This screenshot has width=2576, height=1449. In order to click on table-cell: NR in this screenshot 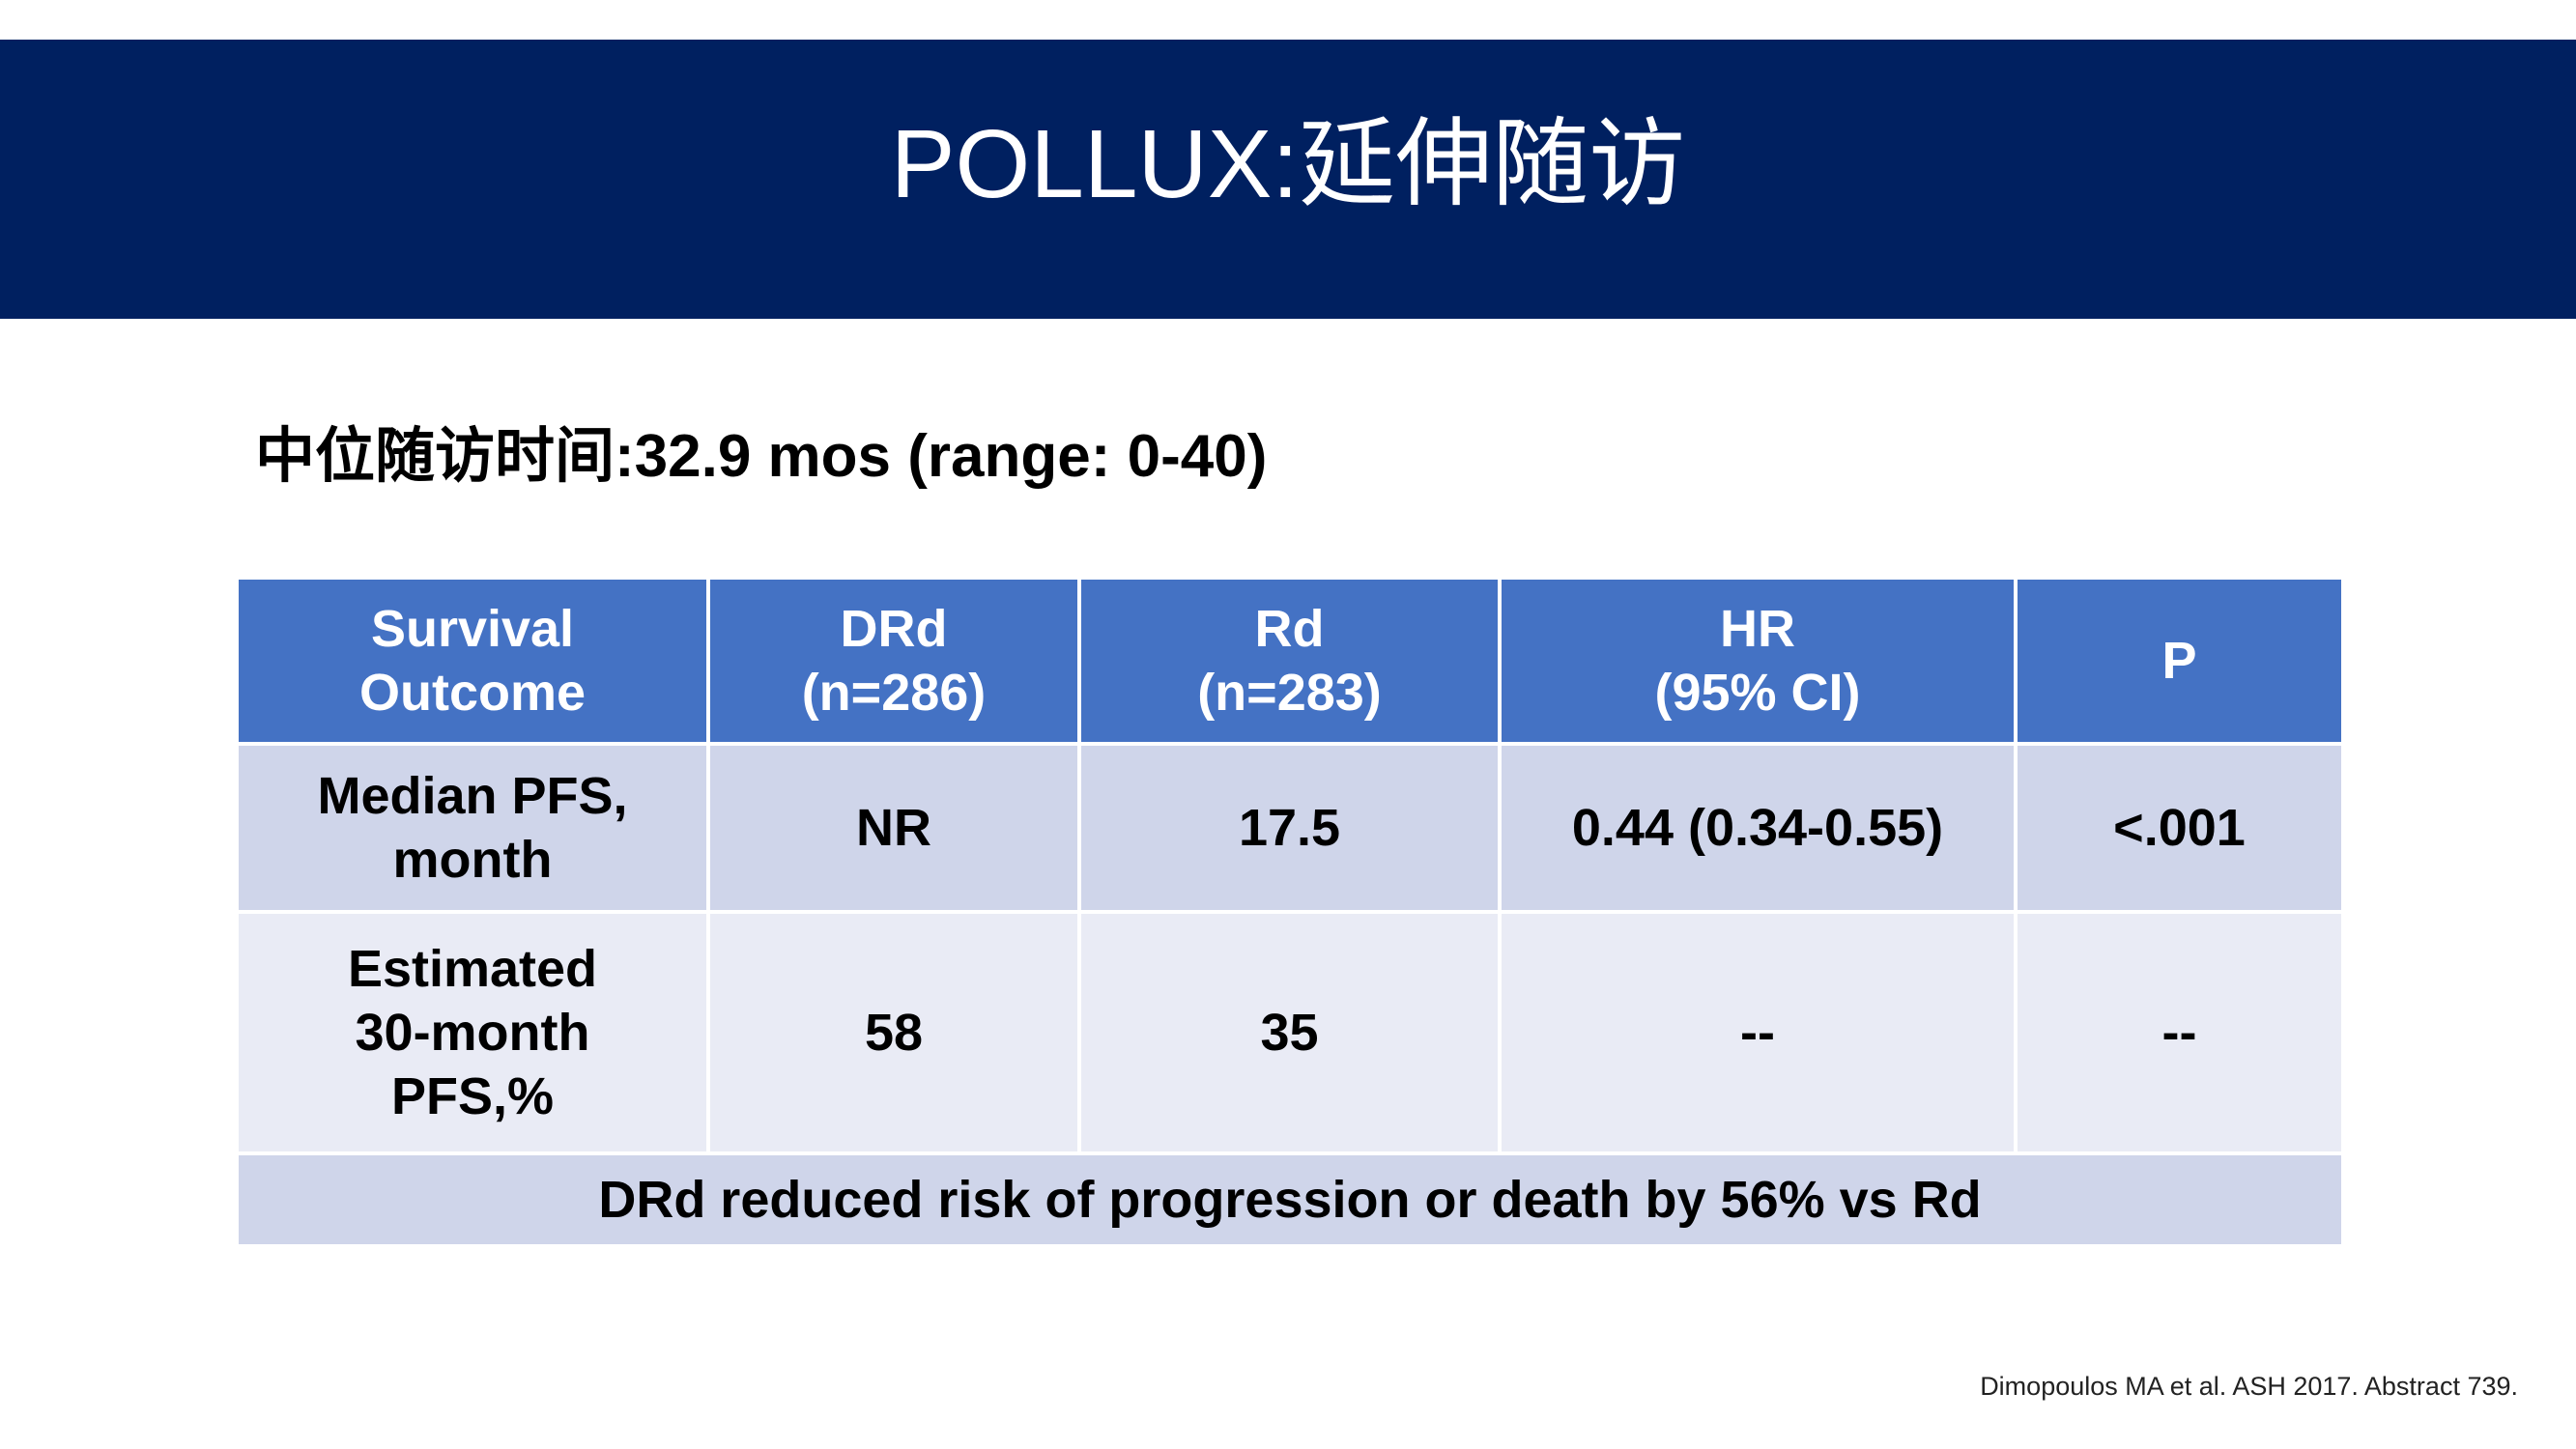, I will do `click(894, 828)`.